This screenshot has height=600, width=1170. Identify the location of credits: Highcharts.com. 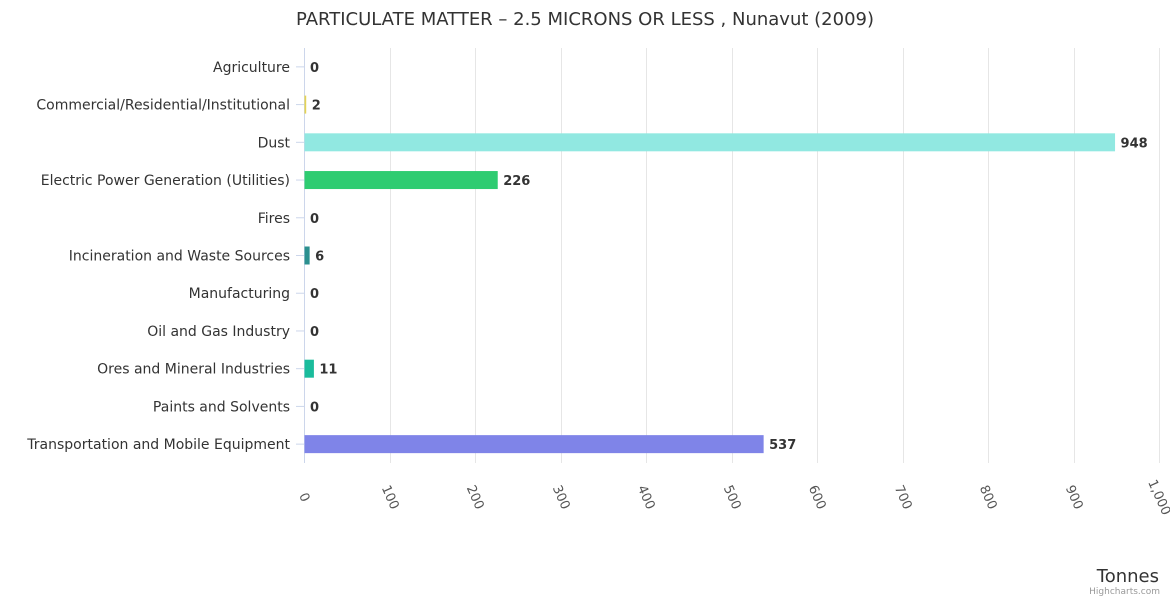
(1124, 592).